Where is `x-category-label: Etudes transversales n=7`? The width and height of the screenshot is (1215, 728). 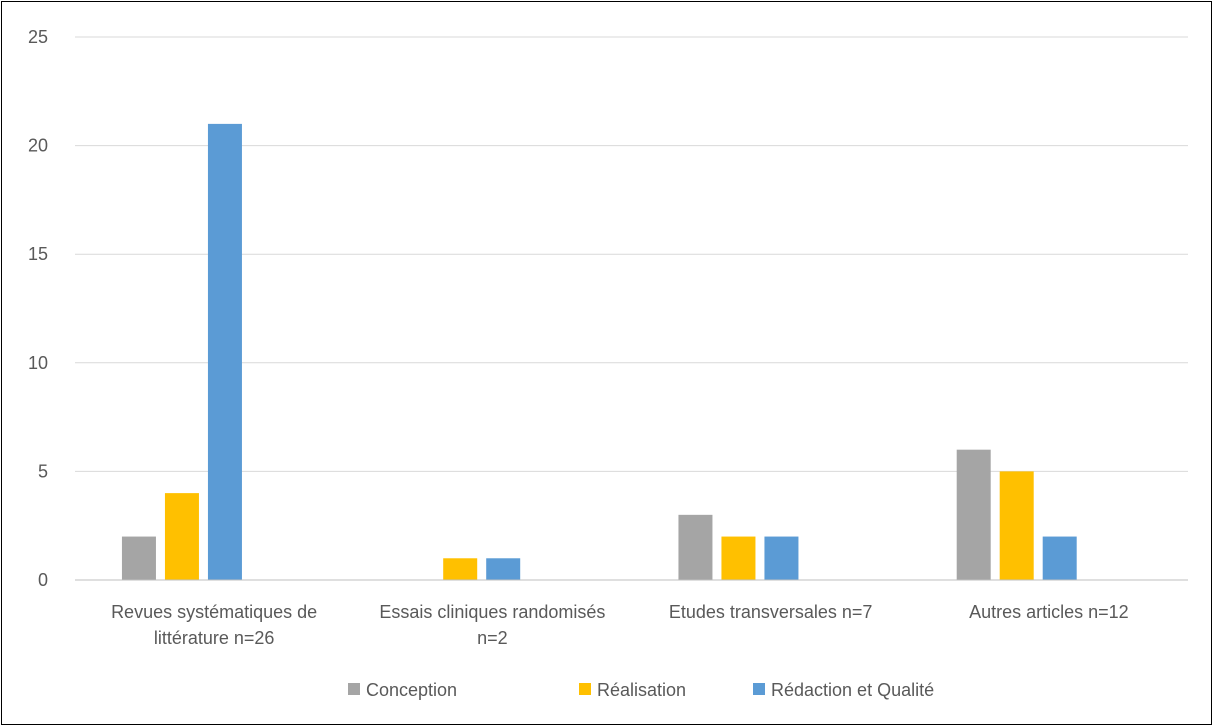 x-category-label: Etudes transversales n=7 is located at coordinates (771, 612).